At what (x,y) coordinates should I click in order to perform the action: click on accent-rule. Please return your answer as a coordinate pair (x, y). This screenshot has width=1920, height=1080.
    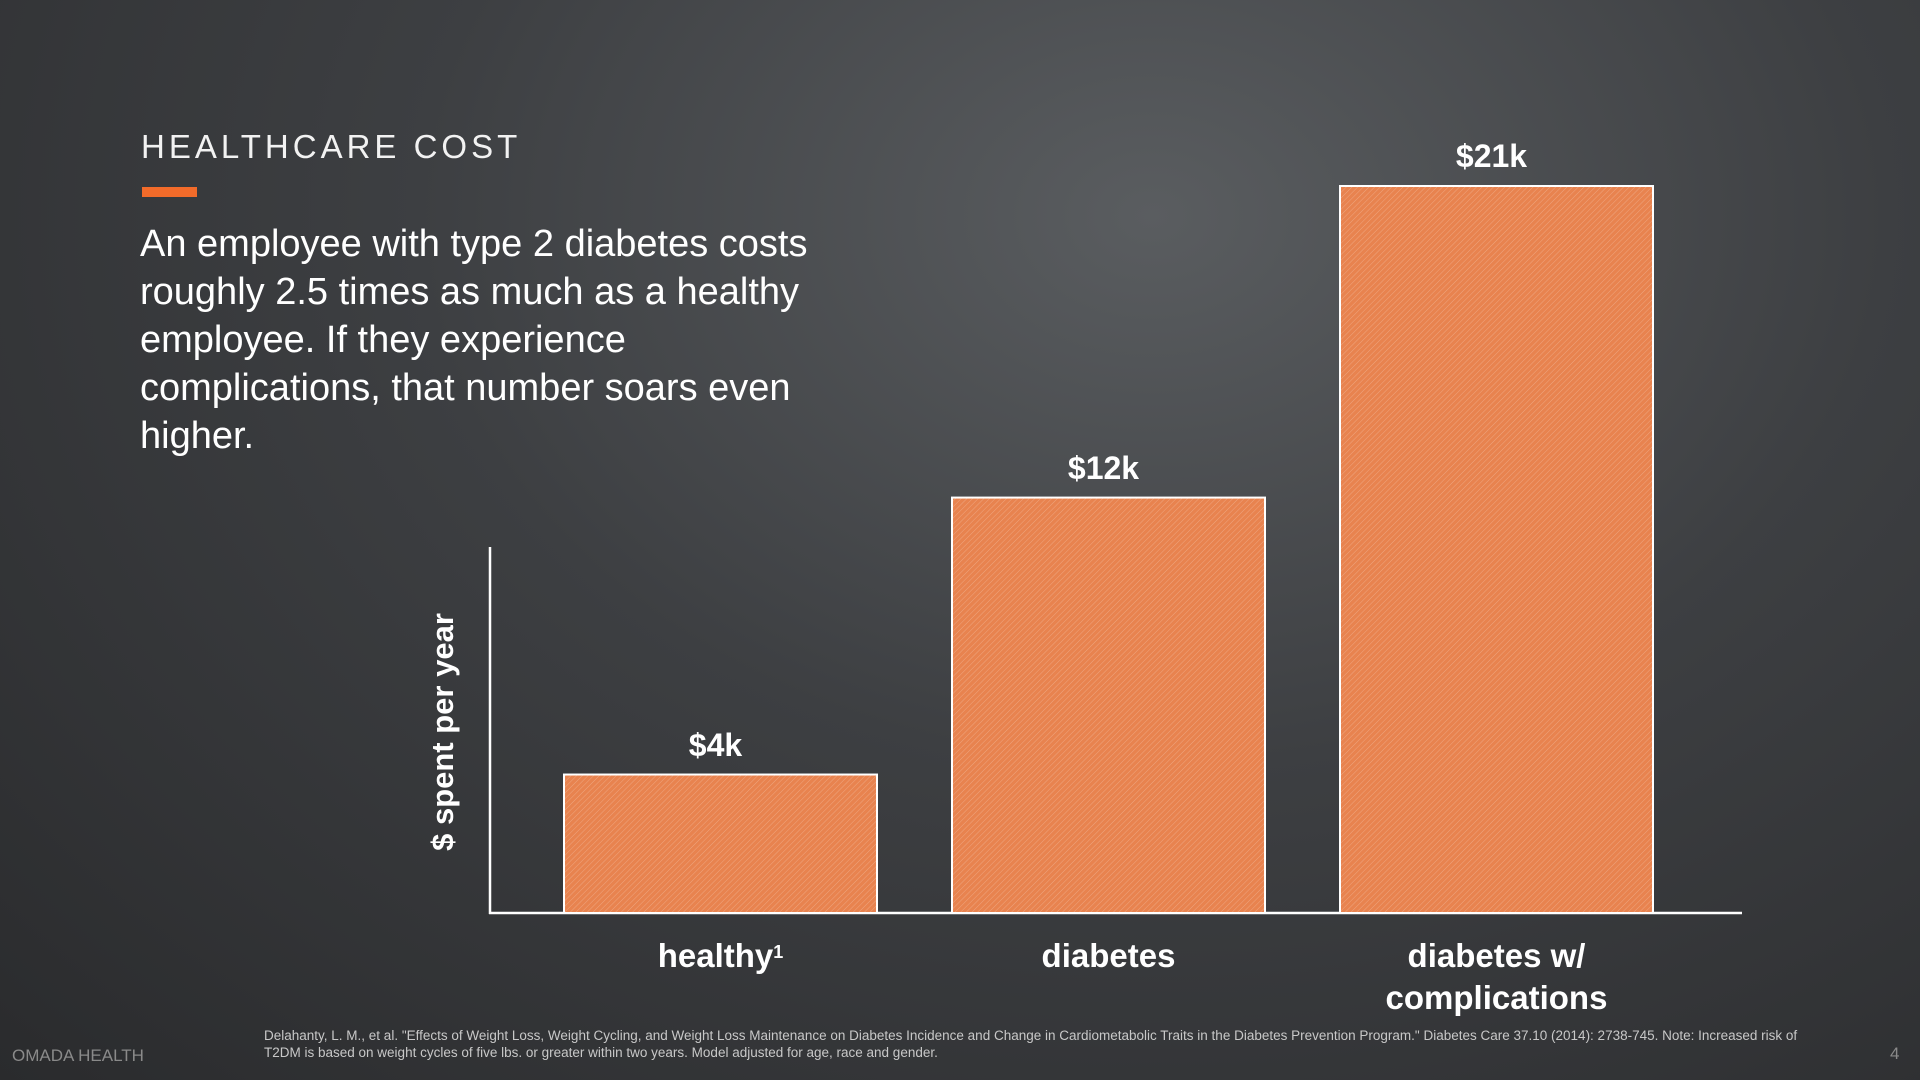
    Looking at the image, I should click on (169, 192).